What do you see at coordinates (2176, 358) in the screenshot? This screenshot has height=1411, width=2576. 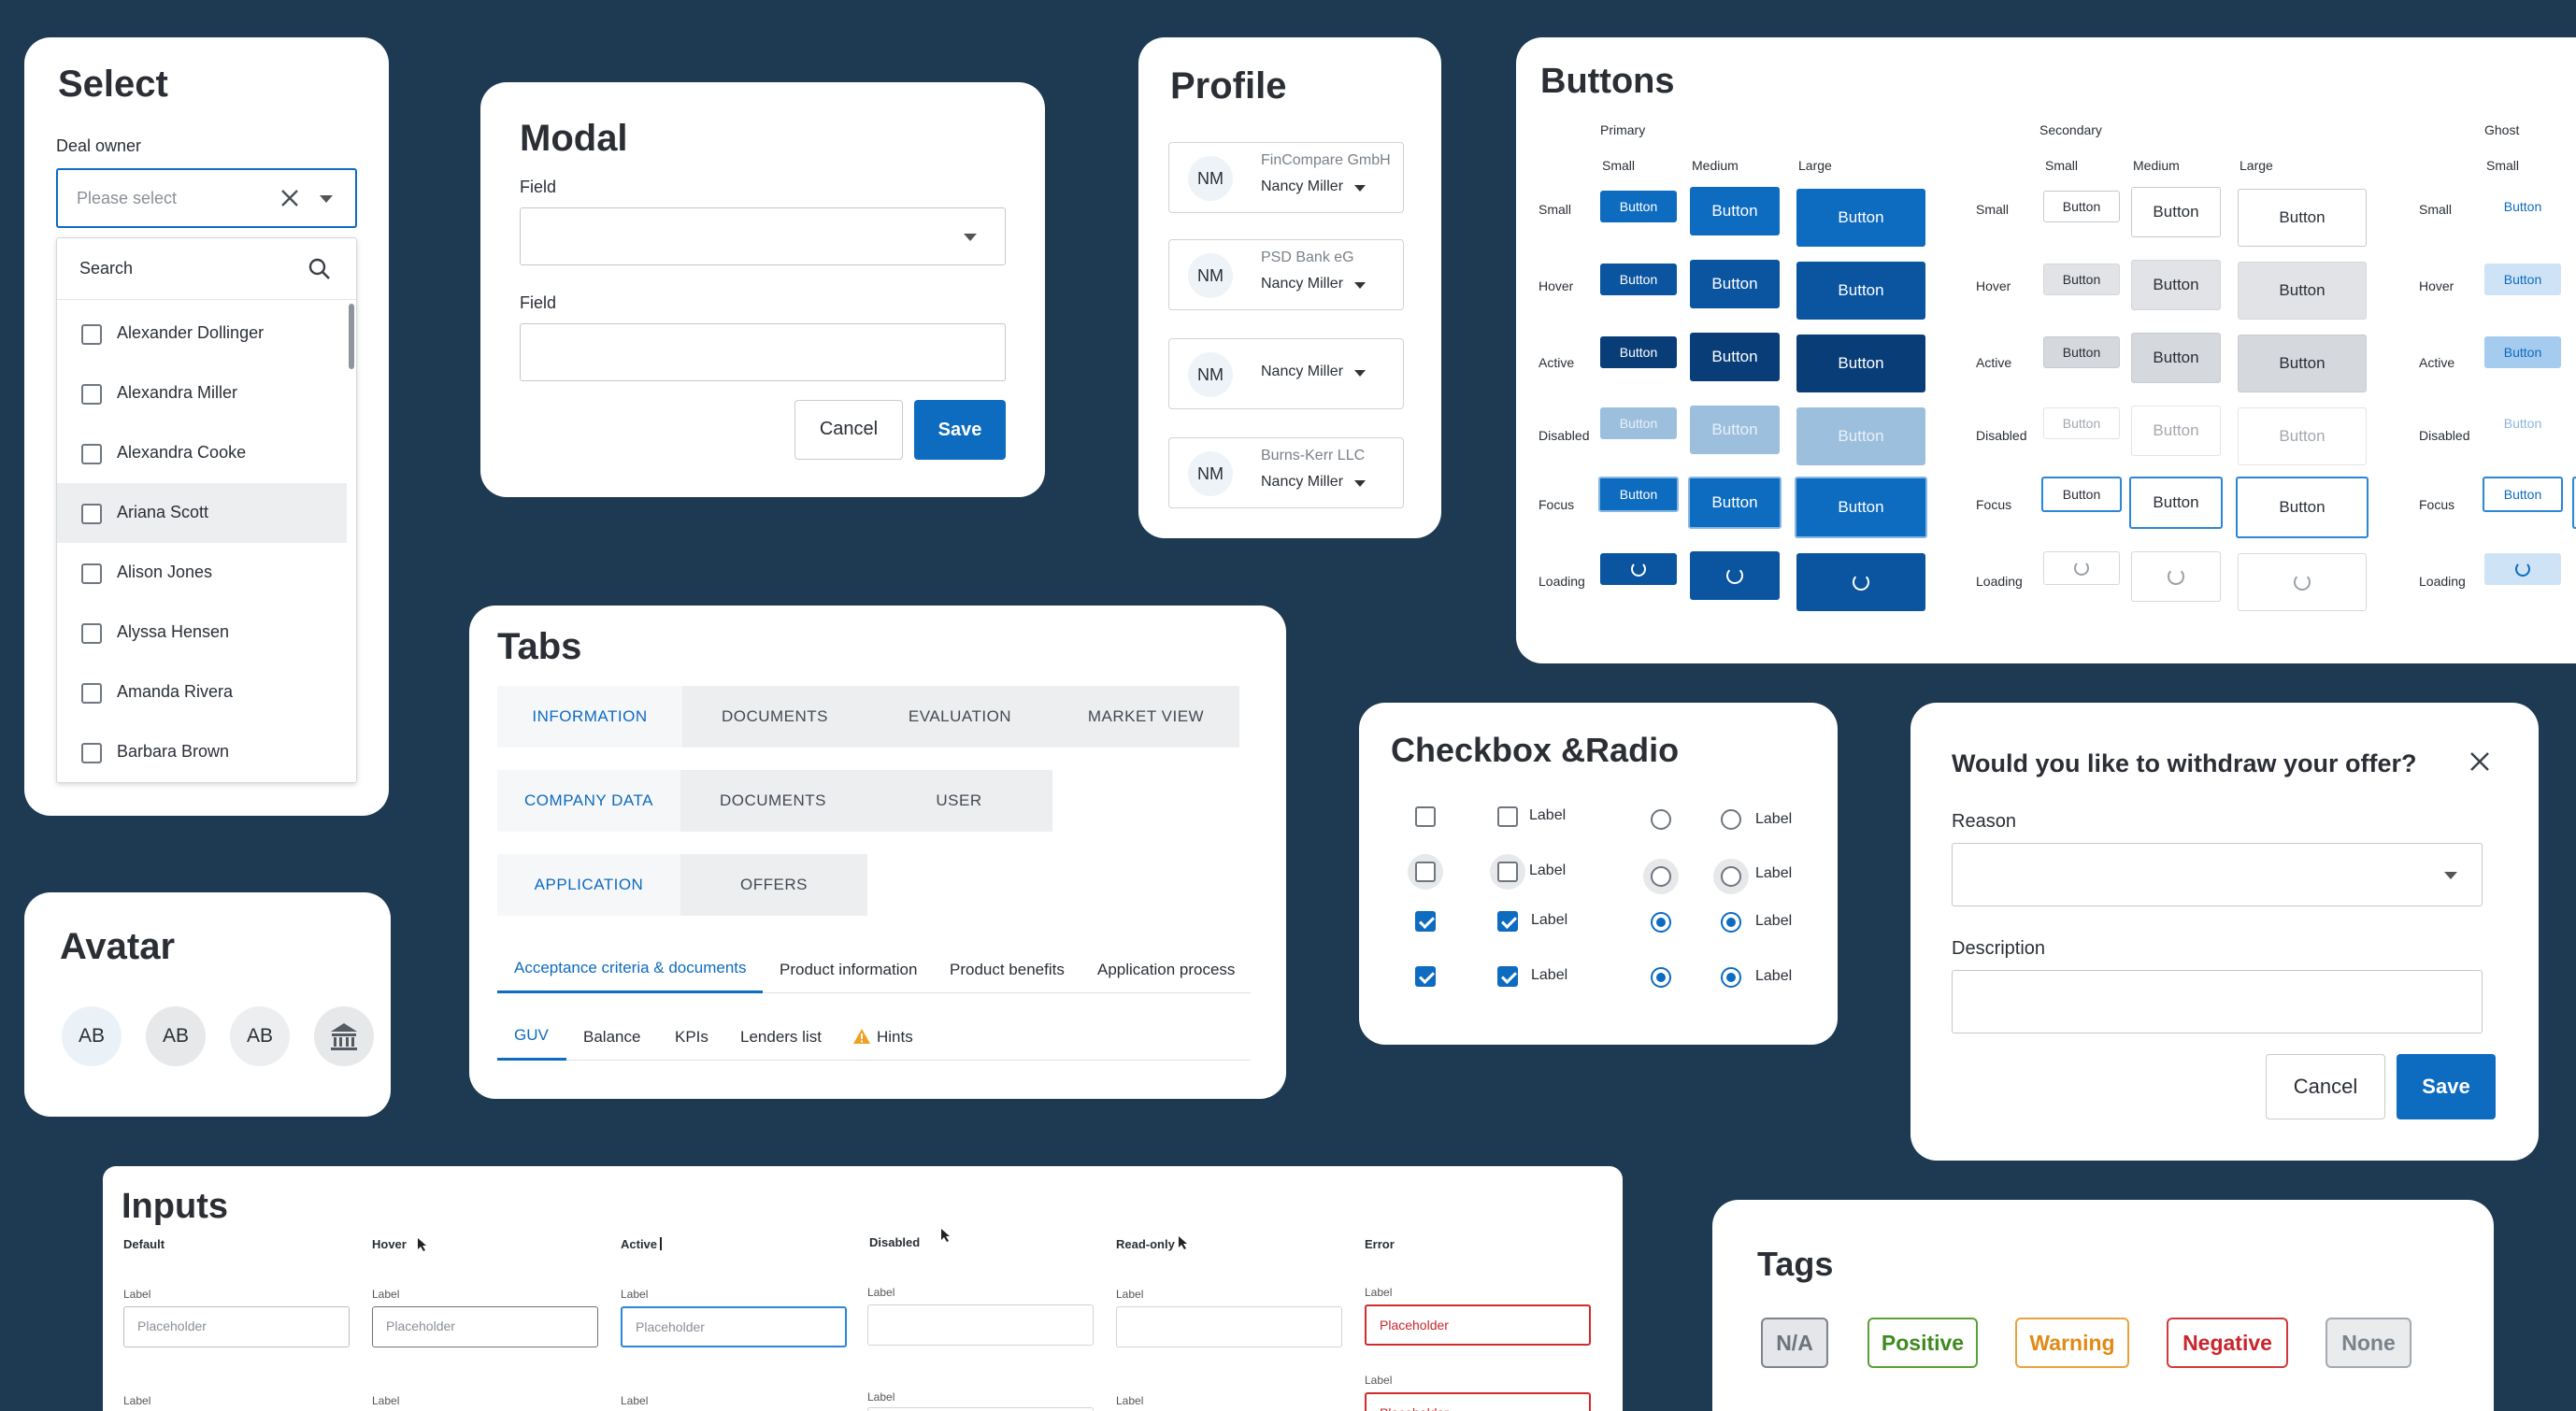 I see `secondary-medium-button-active: Button` at bounding box center [2176, 358].